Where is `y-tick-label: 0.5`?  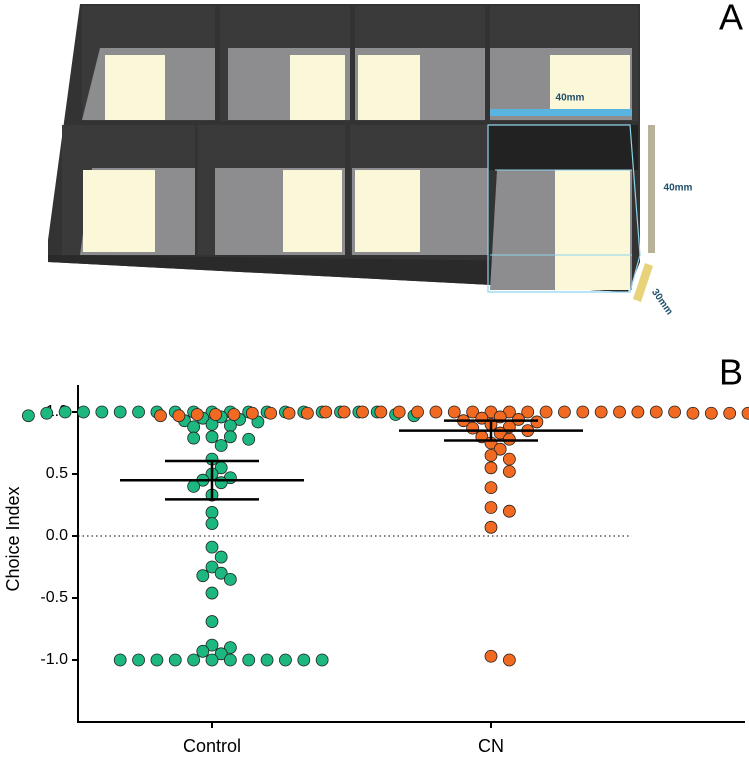
y-tick-label: 0.5 is located at coordinates (57, 473).